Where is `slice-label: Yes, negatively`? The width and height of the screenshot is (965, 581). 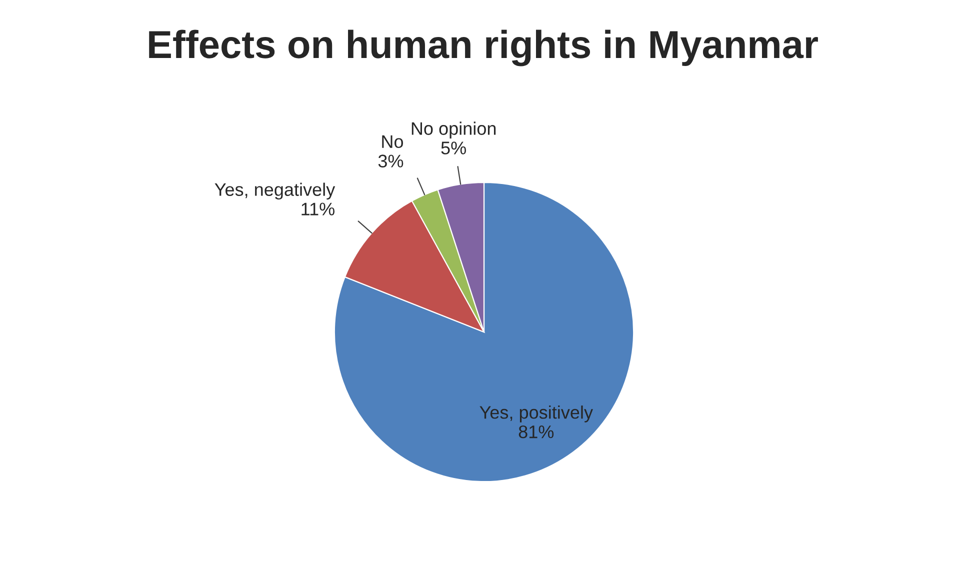
slice-label: Yes, negatively is located at coordinates (275, 191).